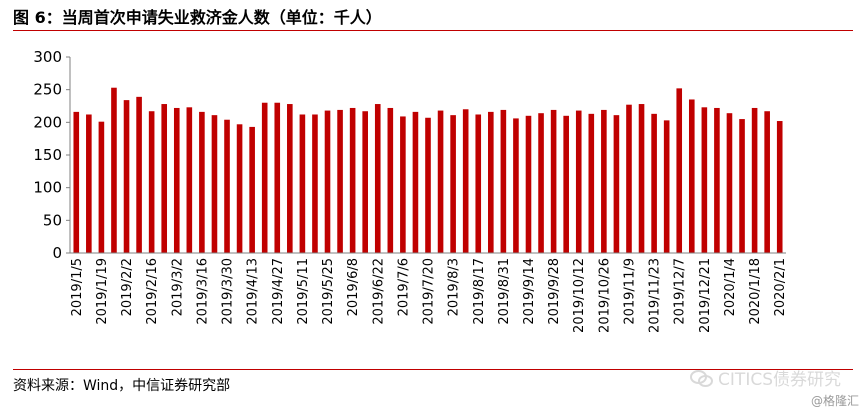 This screenshot has width=865, height=413. What do you see at coordinates (579, 295) in the screenshot?
I see `x-tick-label: 2019/10/12` at bounding box center [579, 295].